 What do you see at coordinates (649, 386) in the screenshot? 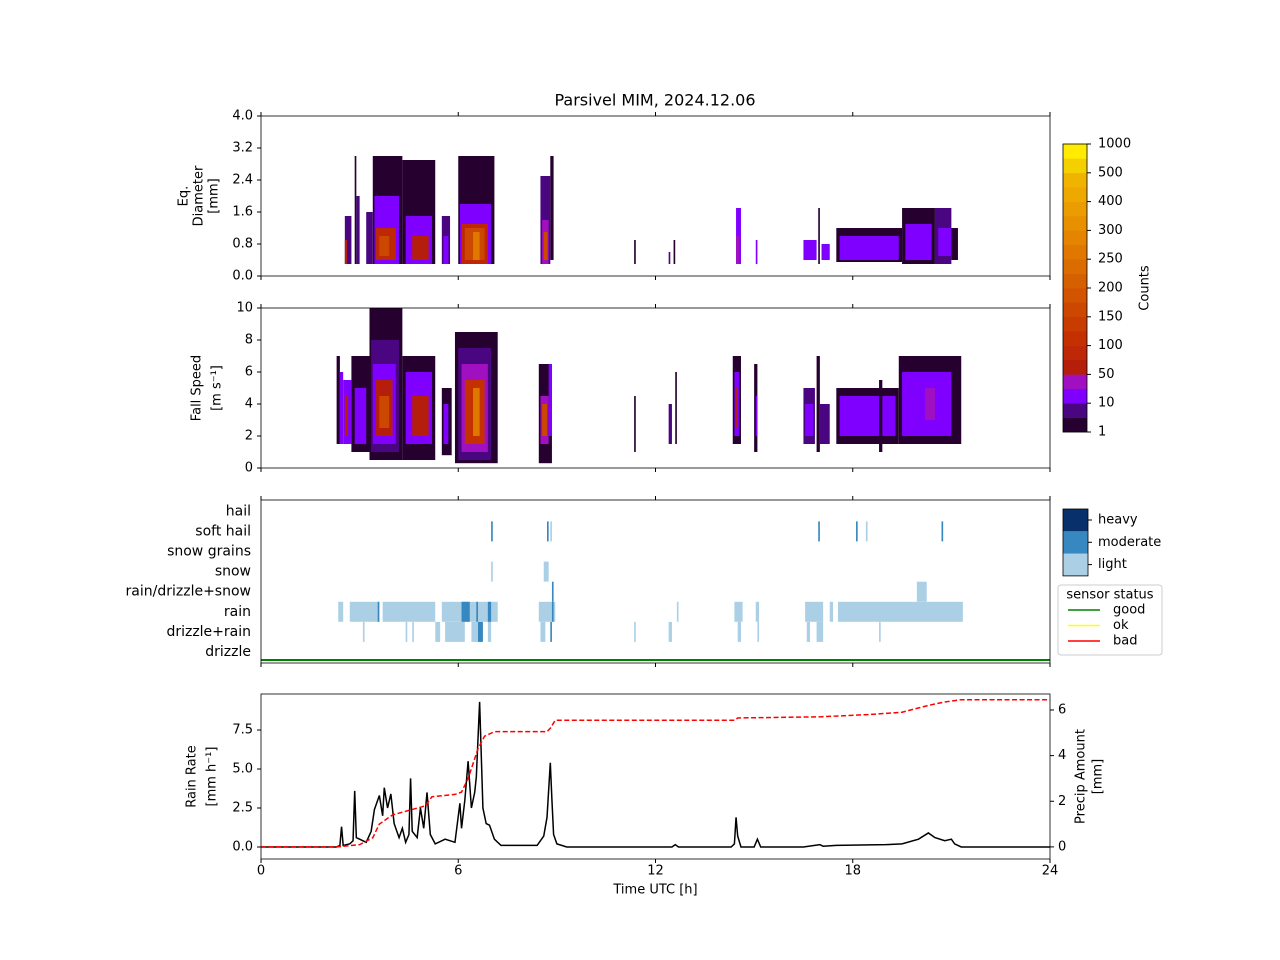
I see `plot-area` at bounding box center [649, 386].